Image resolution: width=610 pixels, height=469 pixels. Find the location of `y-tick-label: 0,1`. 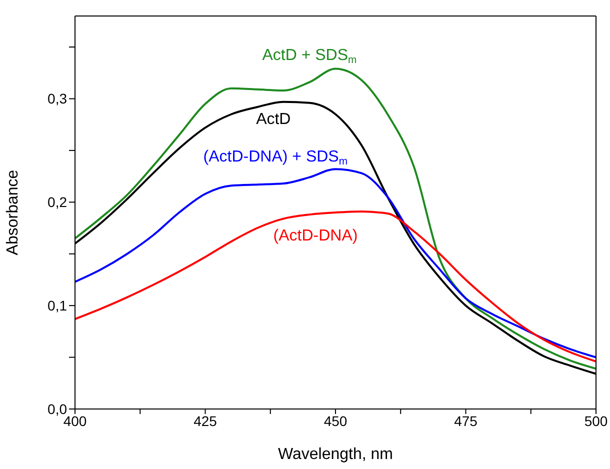

y-tick-label: 0,1 is located at coordinates (58, 306).